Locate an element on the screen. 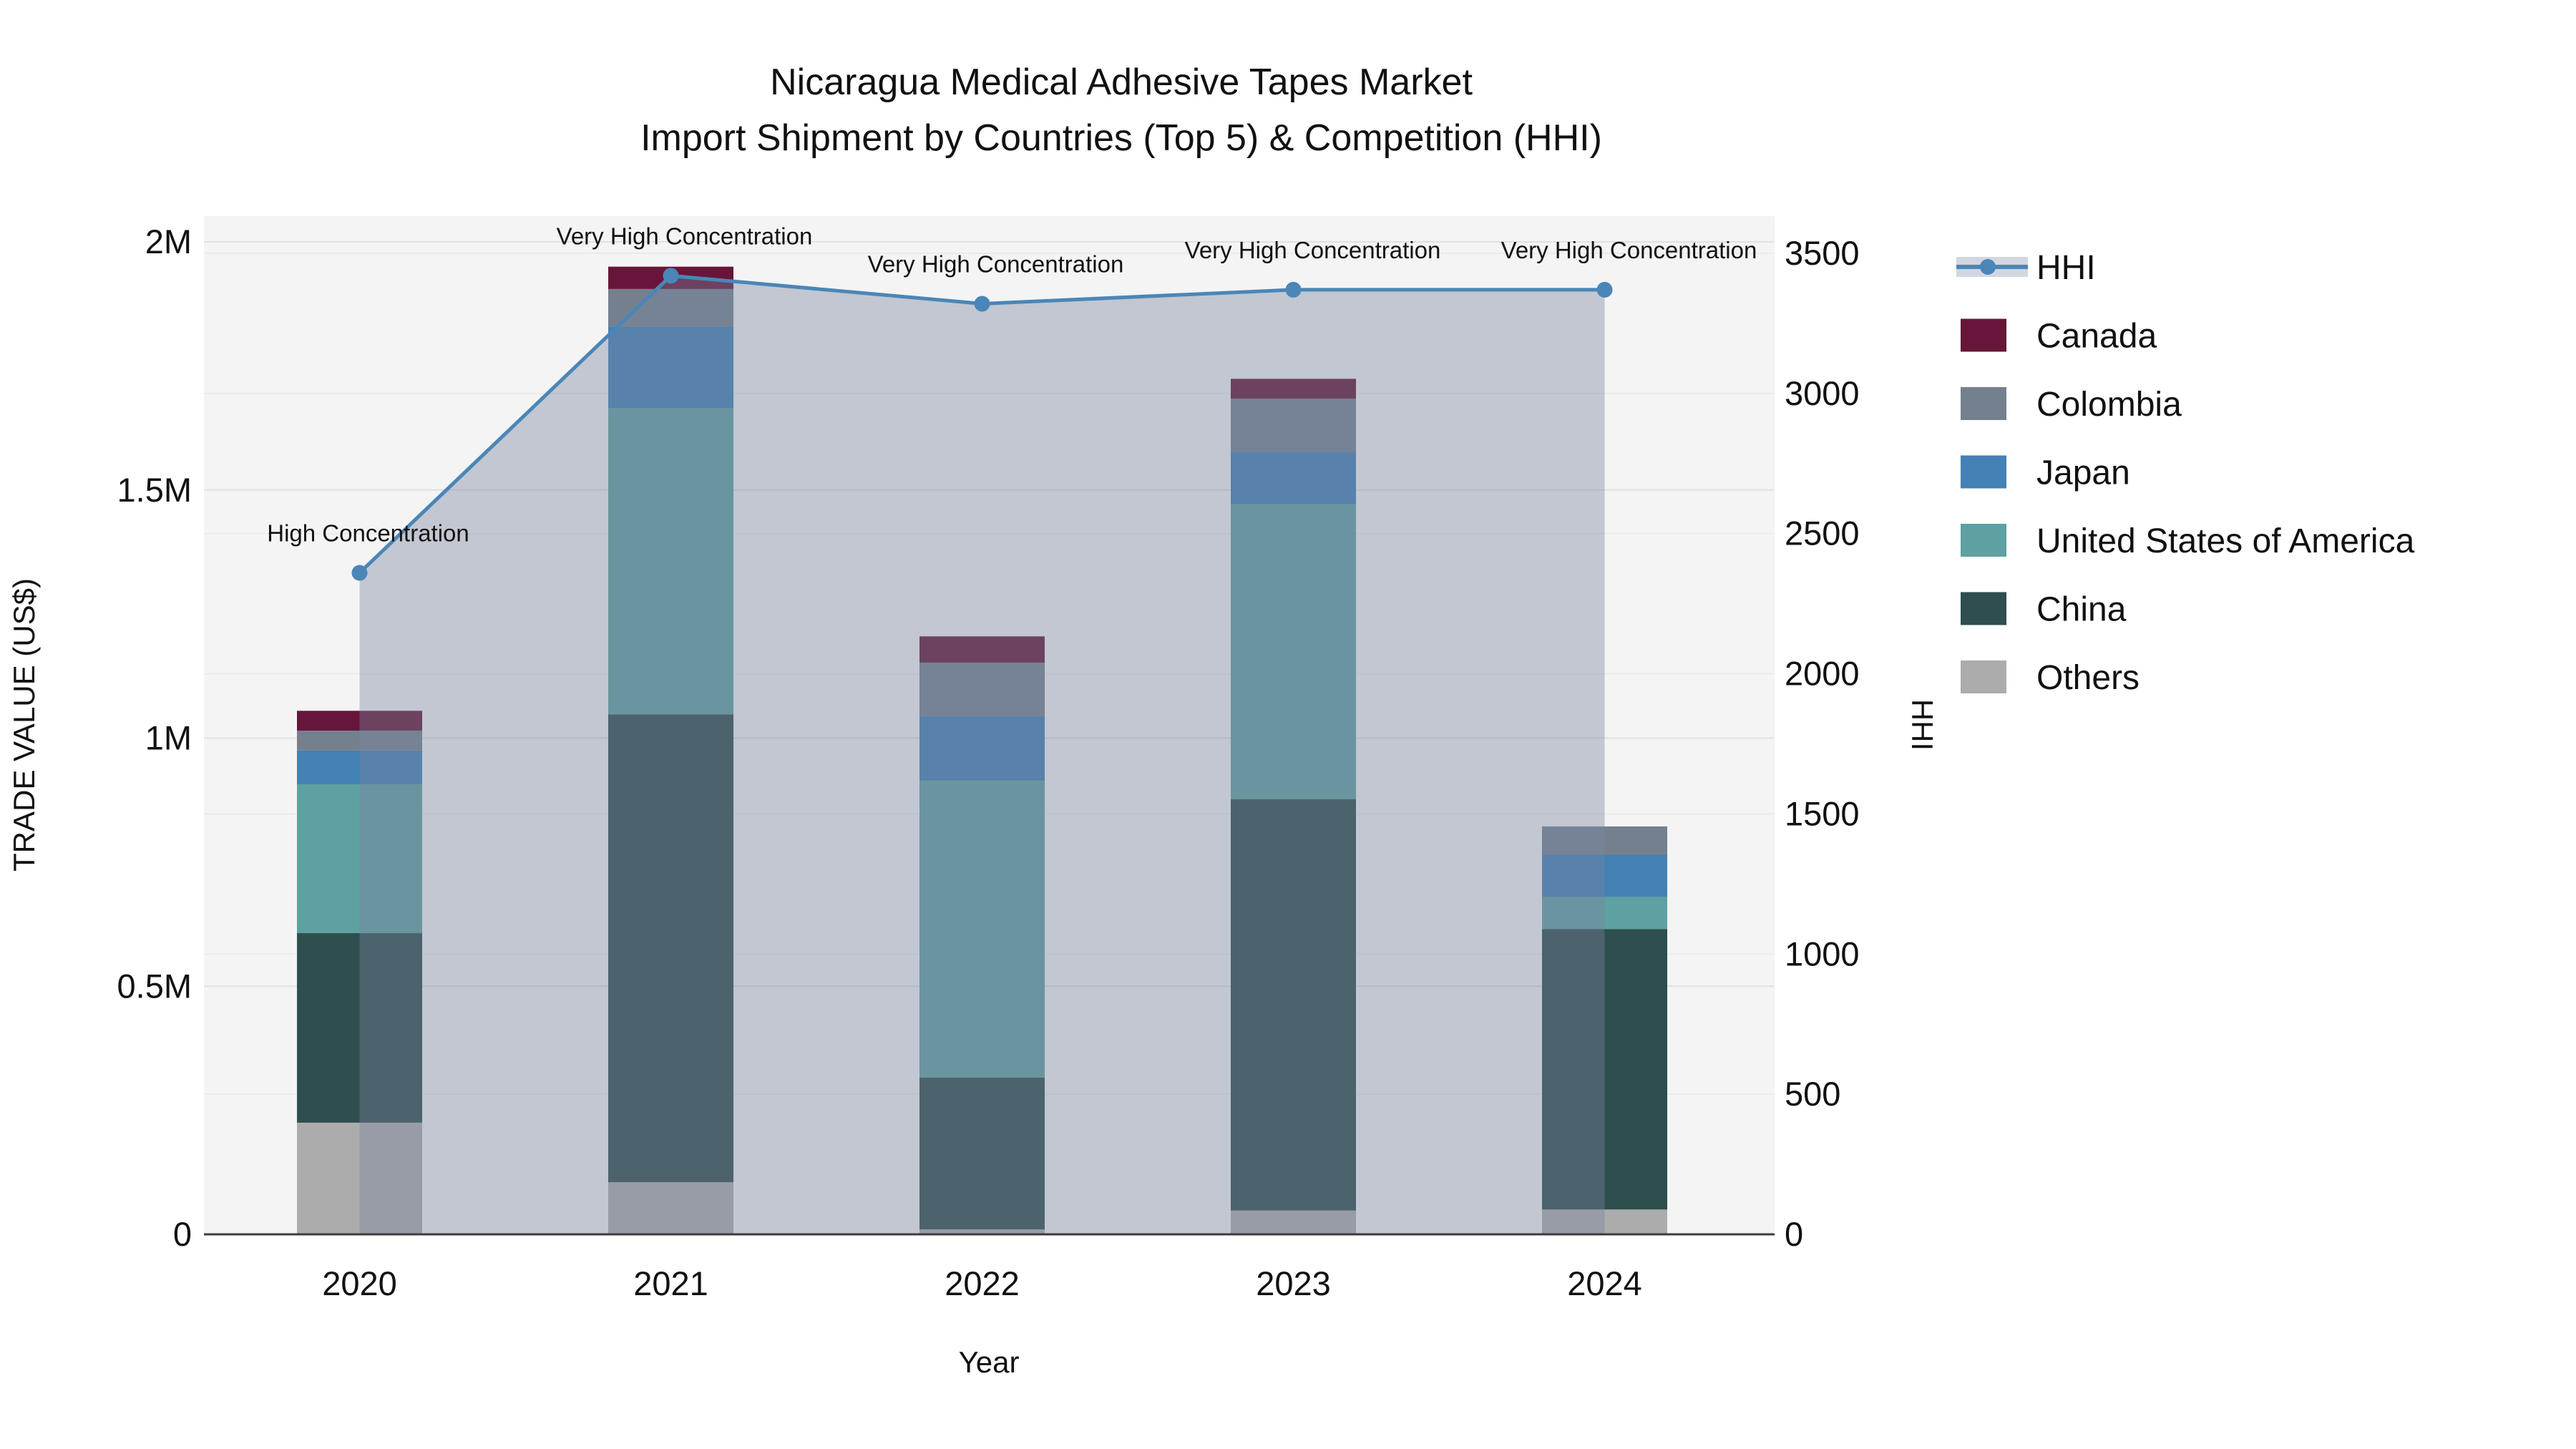  y-left-tick: 1M is located at coordinates (168, 738).